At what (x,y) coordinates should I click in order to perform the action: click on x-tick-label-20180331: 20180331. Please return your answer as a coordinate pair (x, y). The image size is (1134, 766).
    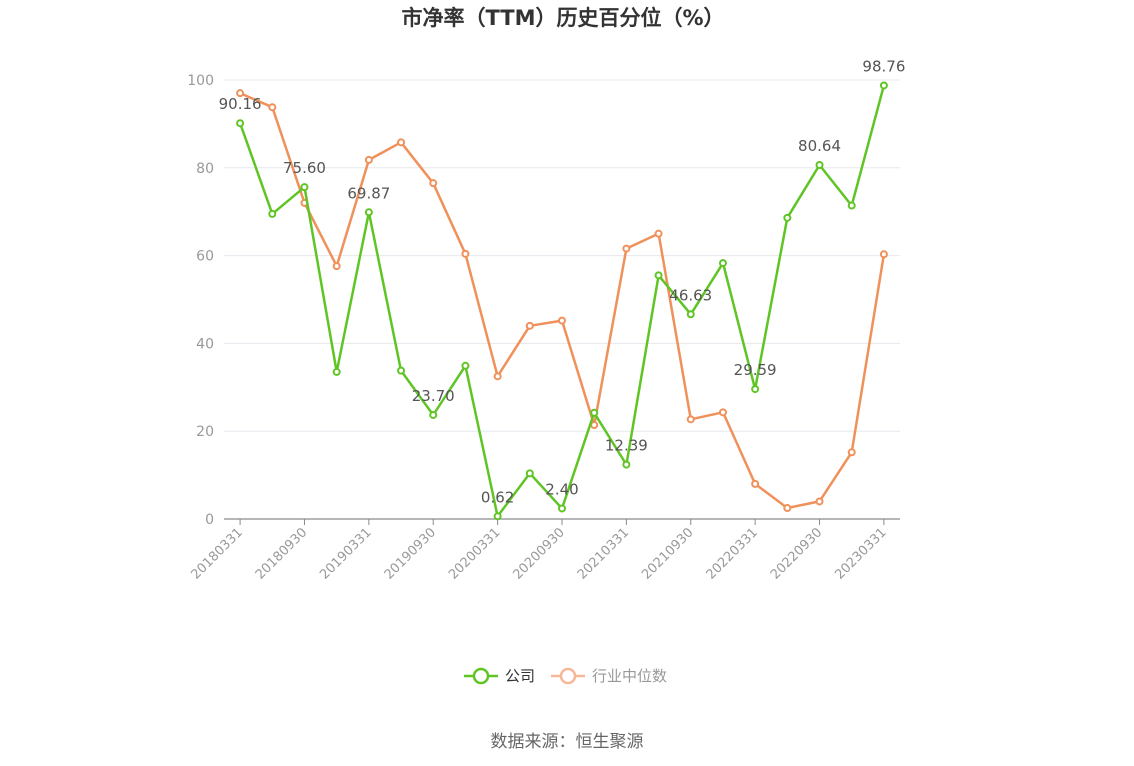
    Looking at the image, I should click on (217, 553).